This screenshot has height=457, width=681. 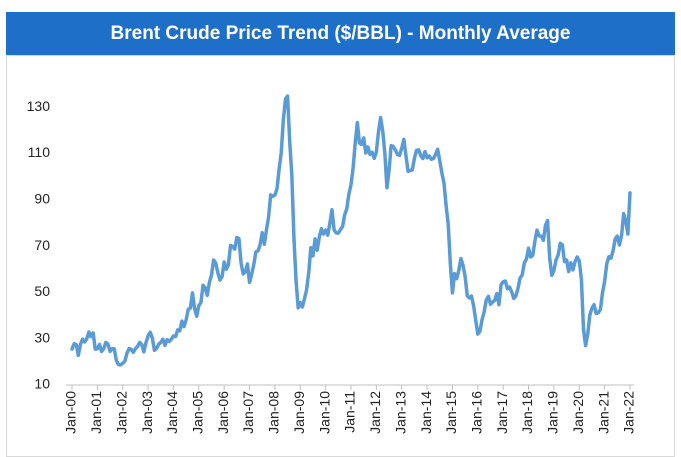 I want to click on y-tick-label: 30, so click(x=42, y=337).